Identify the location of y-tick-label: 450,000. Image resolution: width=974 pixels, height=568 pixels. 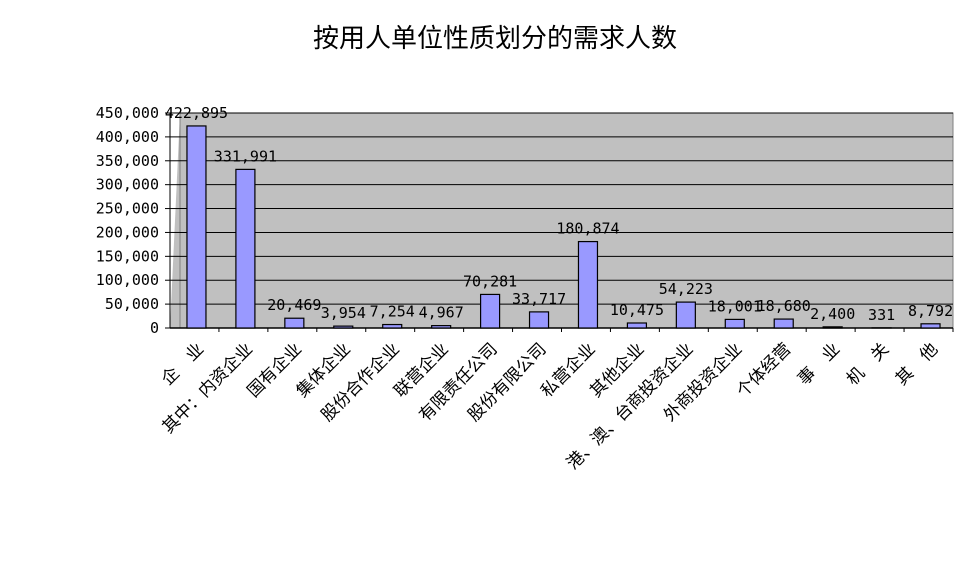
(127, 113).